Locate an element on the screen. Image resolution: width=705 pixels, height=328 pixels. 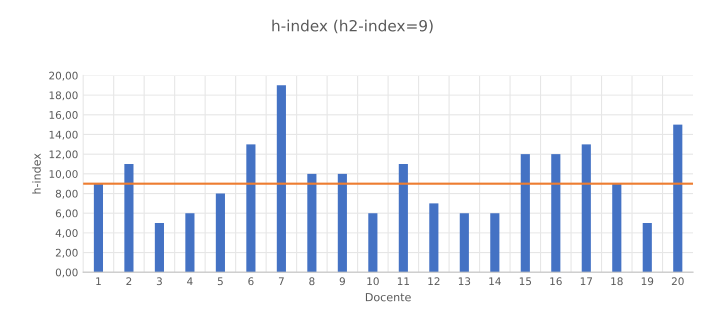
x-tick-label: 9 is located at coordinates (342, 281).